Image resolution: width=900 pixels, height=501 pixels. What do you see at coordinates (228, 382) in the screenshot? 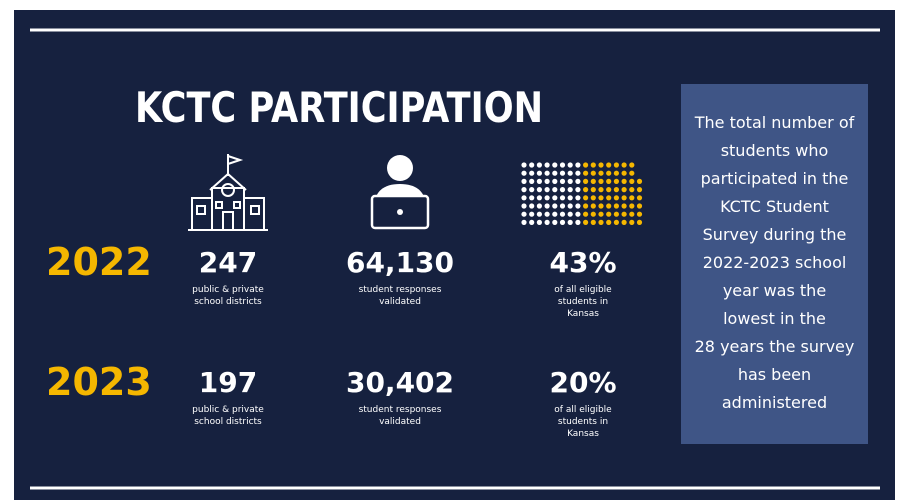
I see `stat-value: 197` at bounding box center [228, 382].